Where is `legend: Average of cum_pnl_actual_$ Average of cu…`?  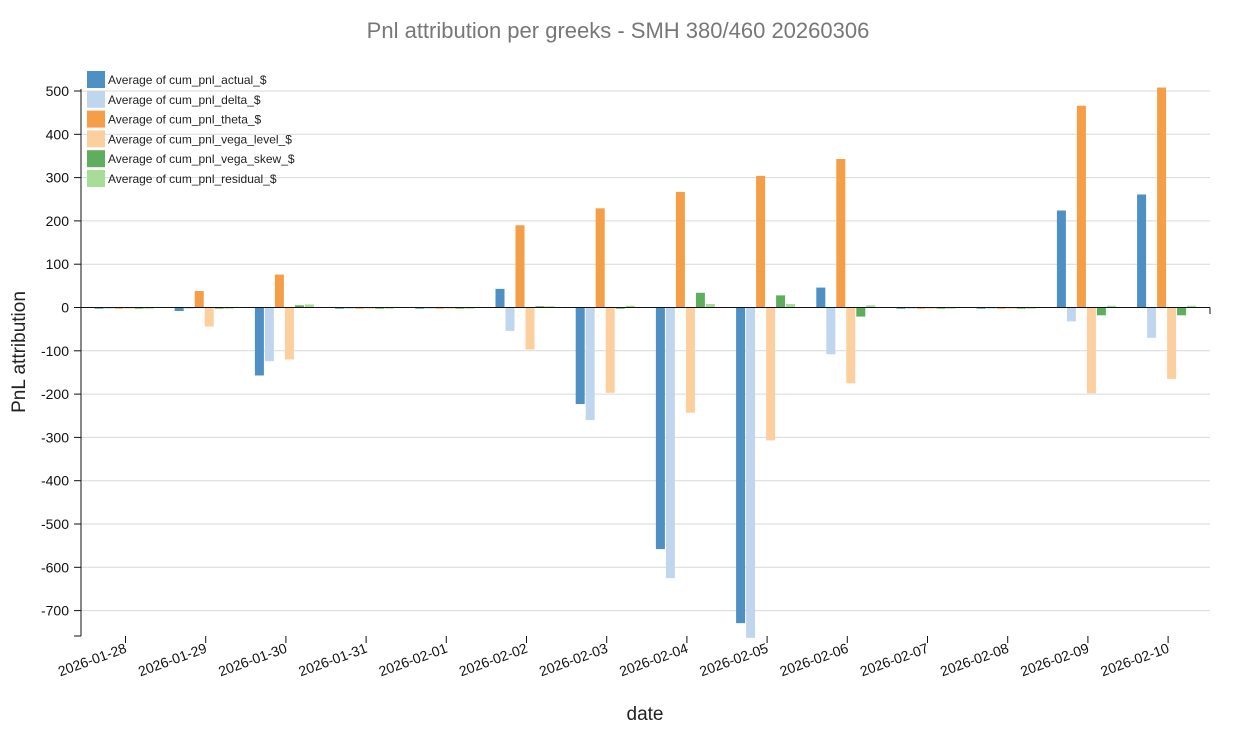
legend: Average of cum_pnl_actual_$ Average of cu… is located at coordinates (191, 129).